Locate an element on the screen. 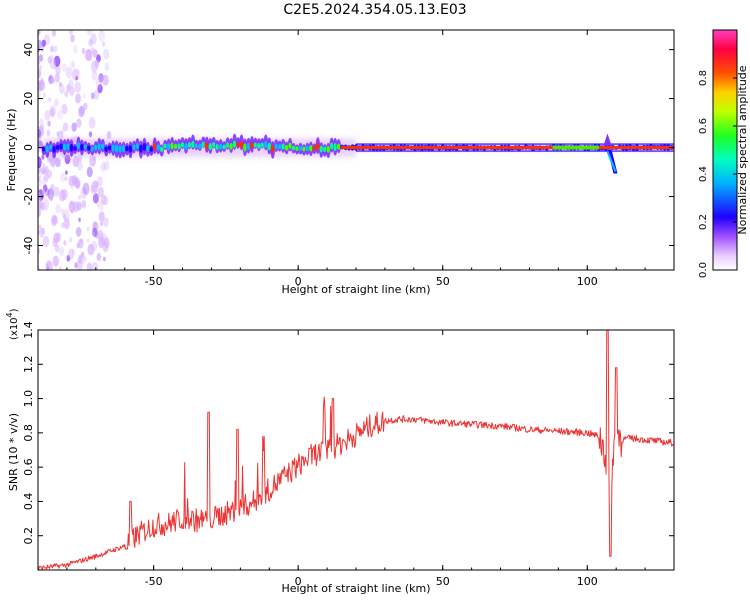  snr-x-tick-label: 100 is located at coordinates (587, 581).